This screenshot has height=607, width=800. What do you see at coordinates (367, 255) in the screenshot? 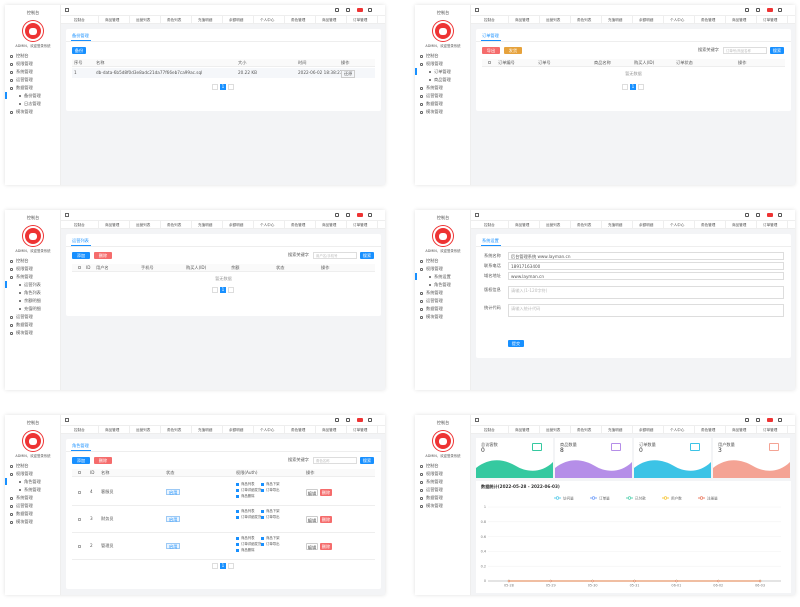
I see `button-label: 搜索` at bounding box center [367, 255].